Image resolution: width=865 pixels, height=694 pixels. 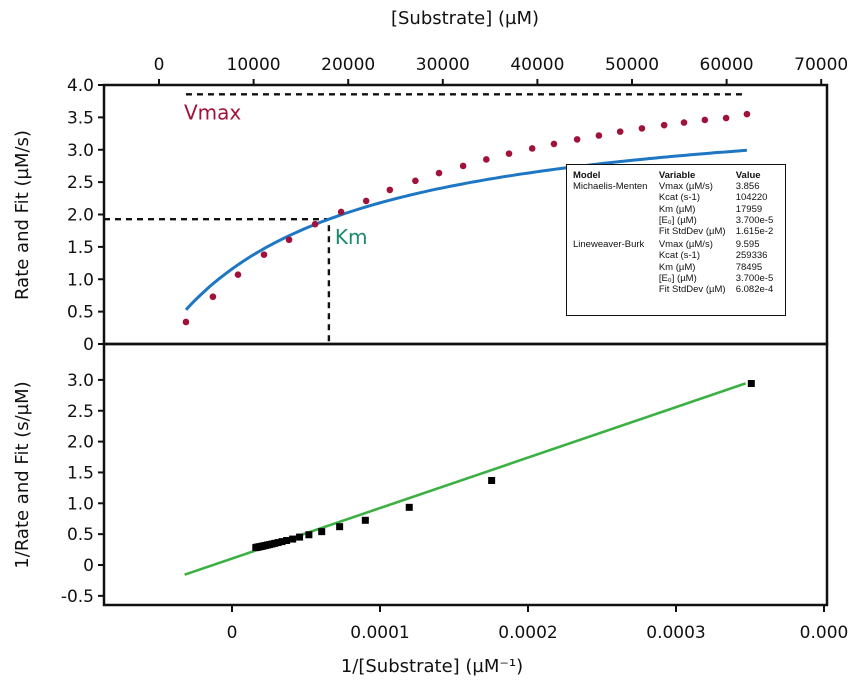 What do you see at coordinates (610, 187) in the screenshot?
I see `fit-results-model: Michaelis-Menten` at bounding box center [610, 187].